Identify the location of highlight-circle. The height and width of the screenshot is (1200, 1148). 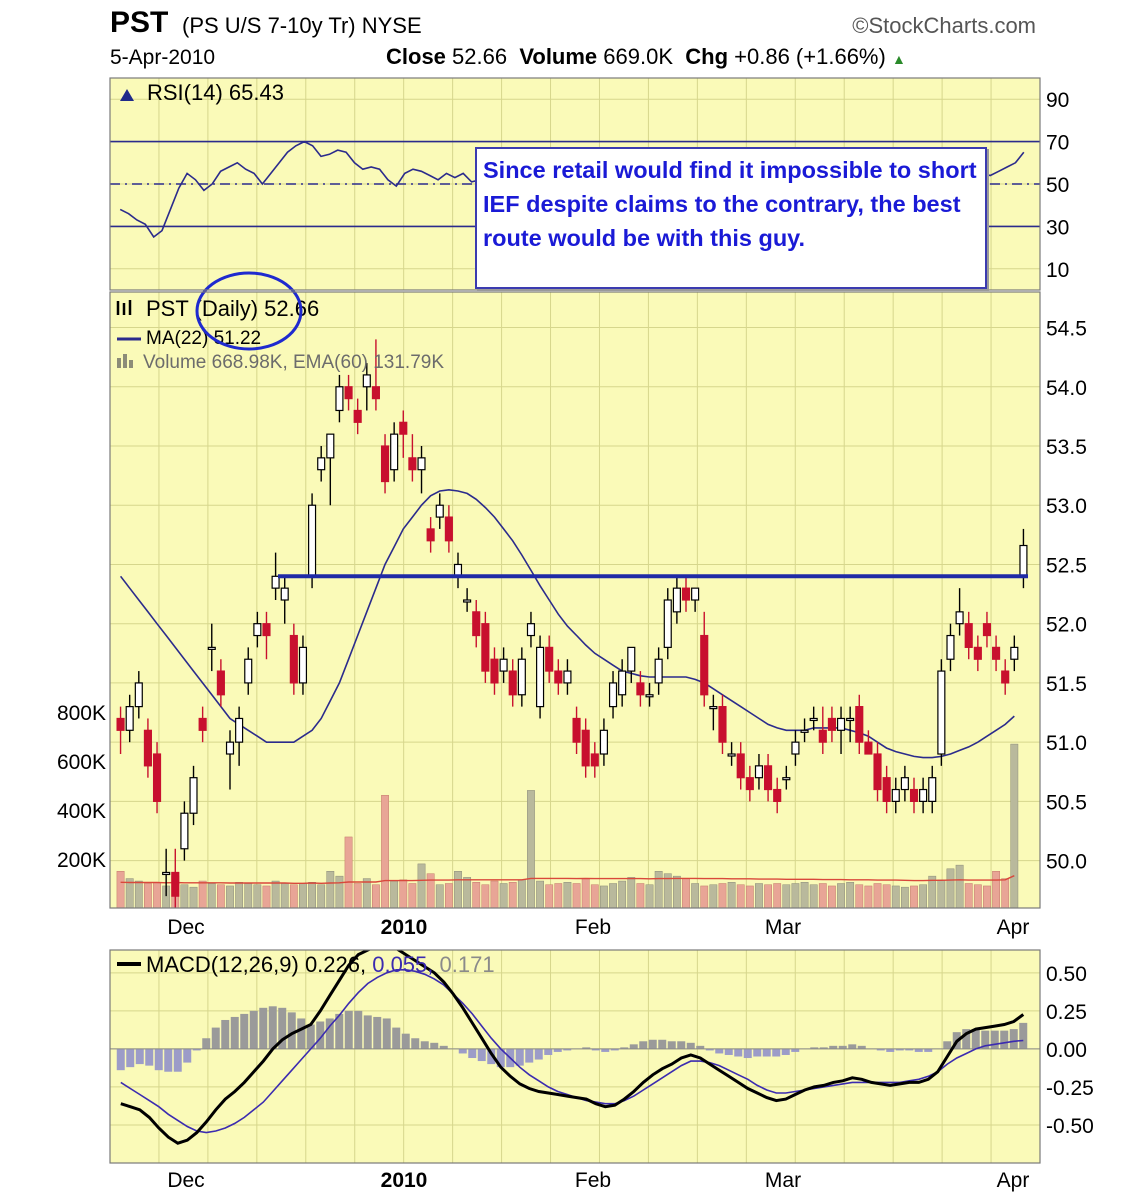
(249, 311).